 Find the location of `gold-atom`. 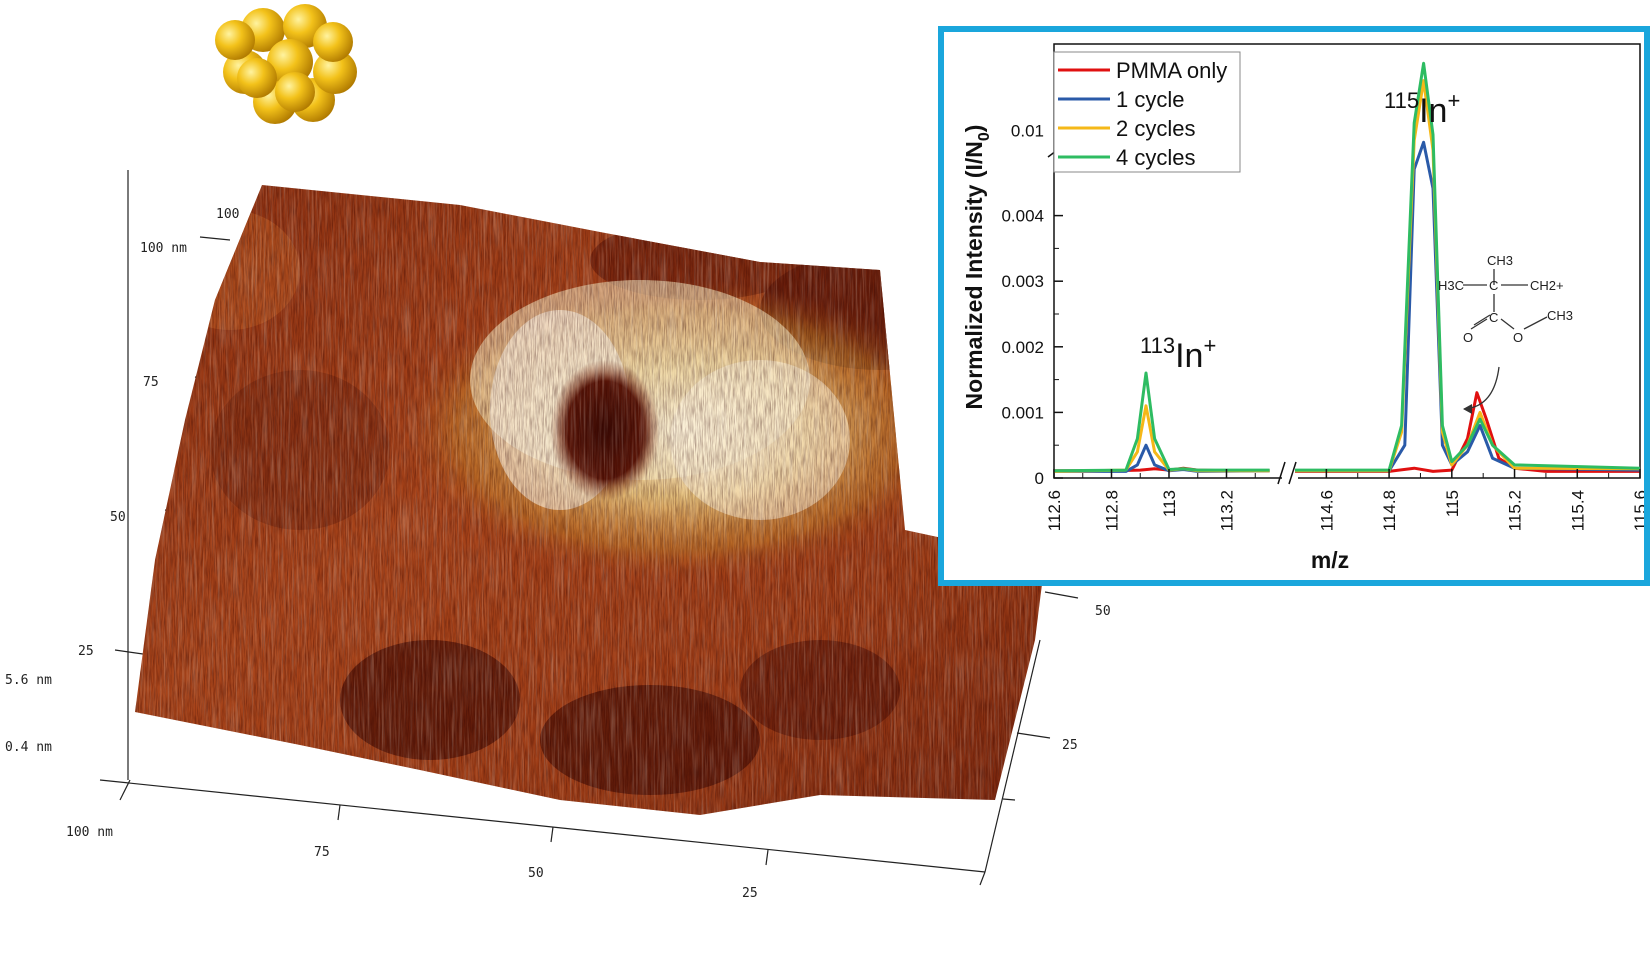

gold-atom is located at coordinates (286, 64).